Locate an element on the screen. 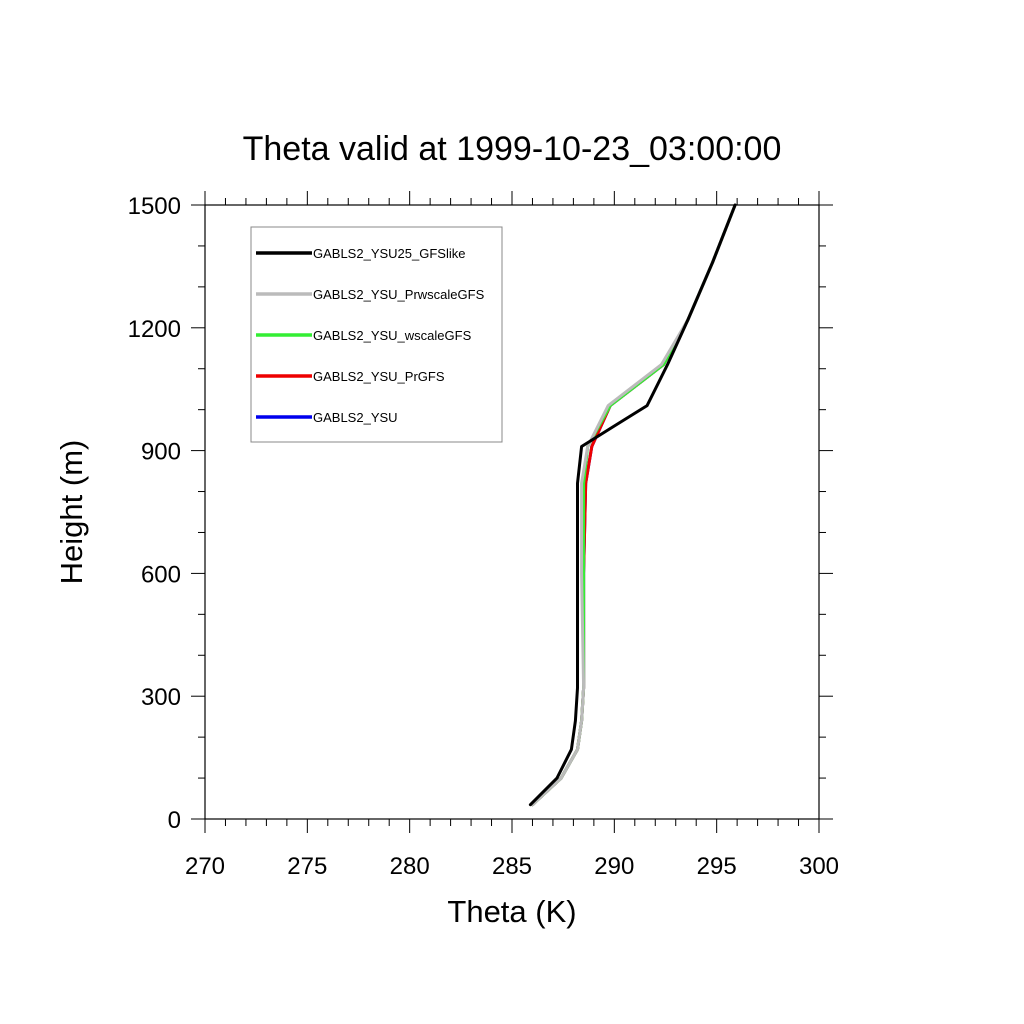  x-tick-label: 270 is located at coordinates (205, 866).